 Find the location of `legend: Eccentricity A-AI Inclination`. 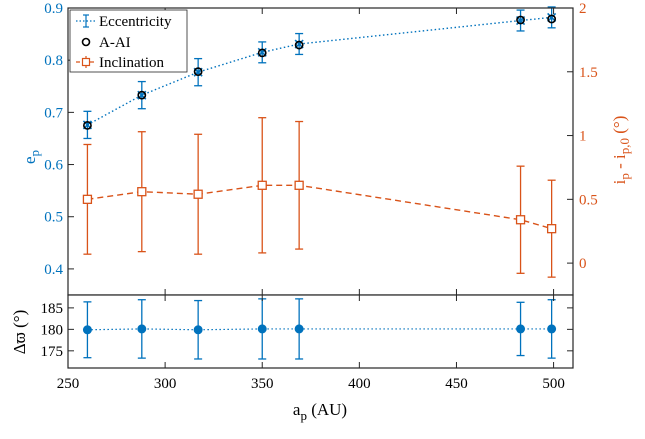

legend: Eccentricity A-AI Inclination is located at coordinates (128, 41).